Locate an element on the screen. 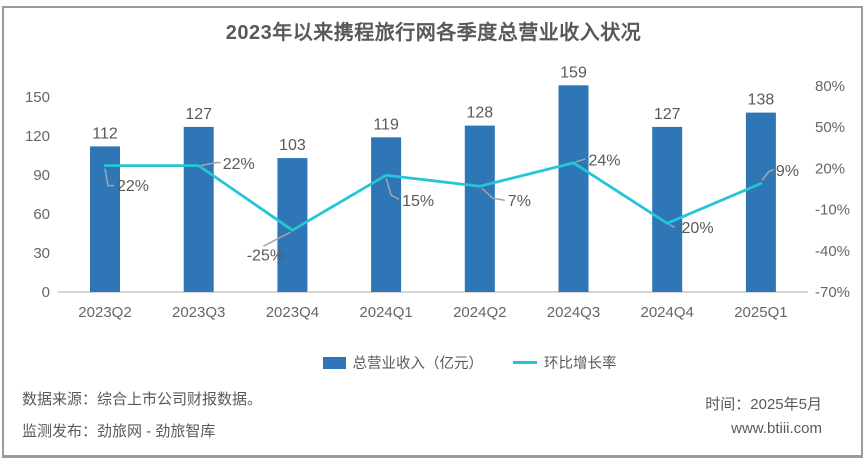 This screenshot has width=867, height=466. right-axis-tick-label: -70% is located at coordinates (832, 292).